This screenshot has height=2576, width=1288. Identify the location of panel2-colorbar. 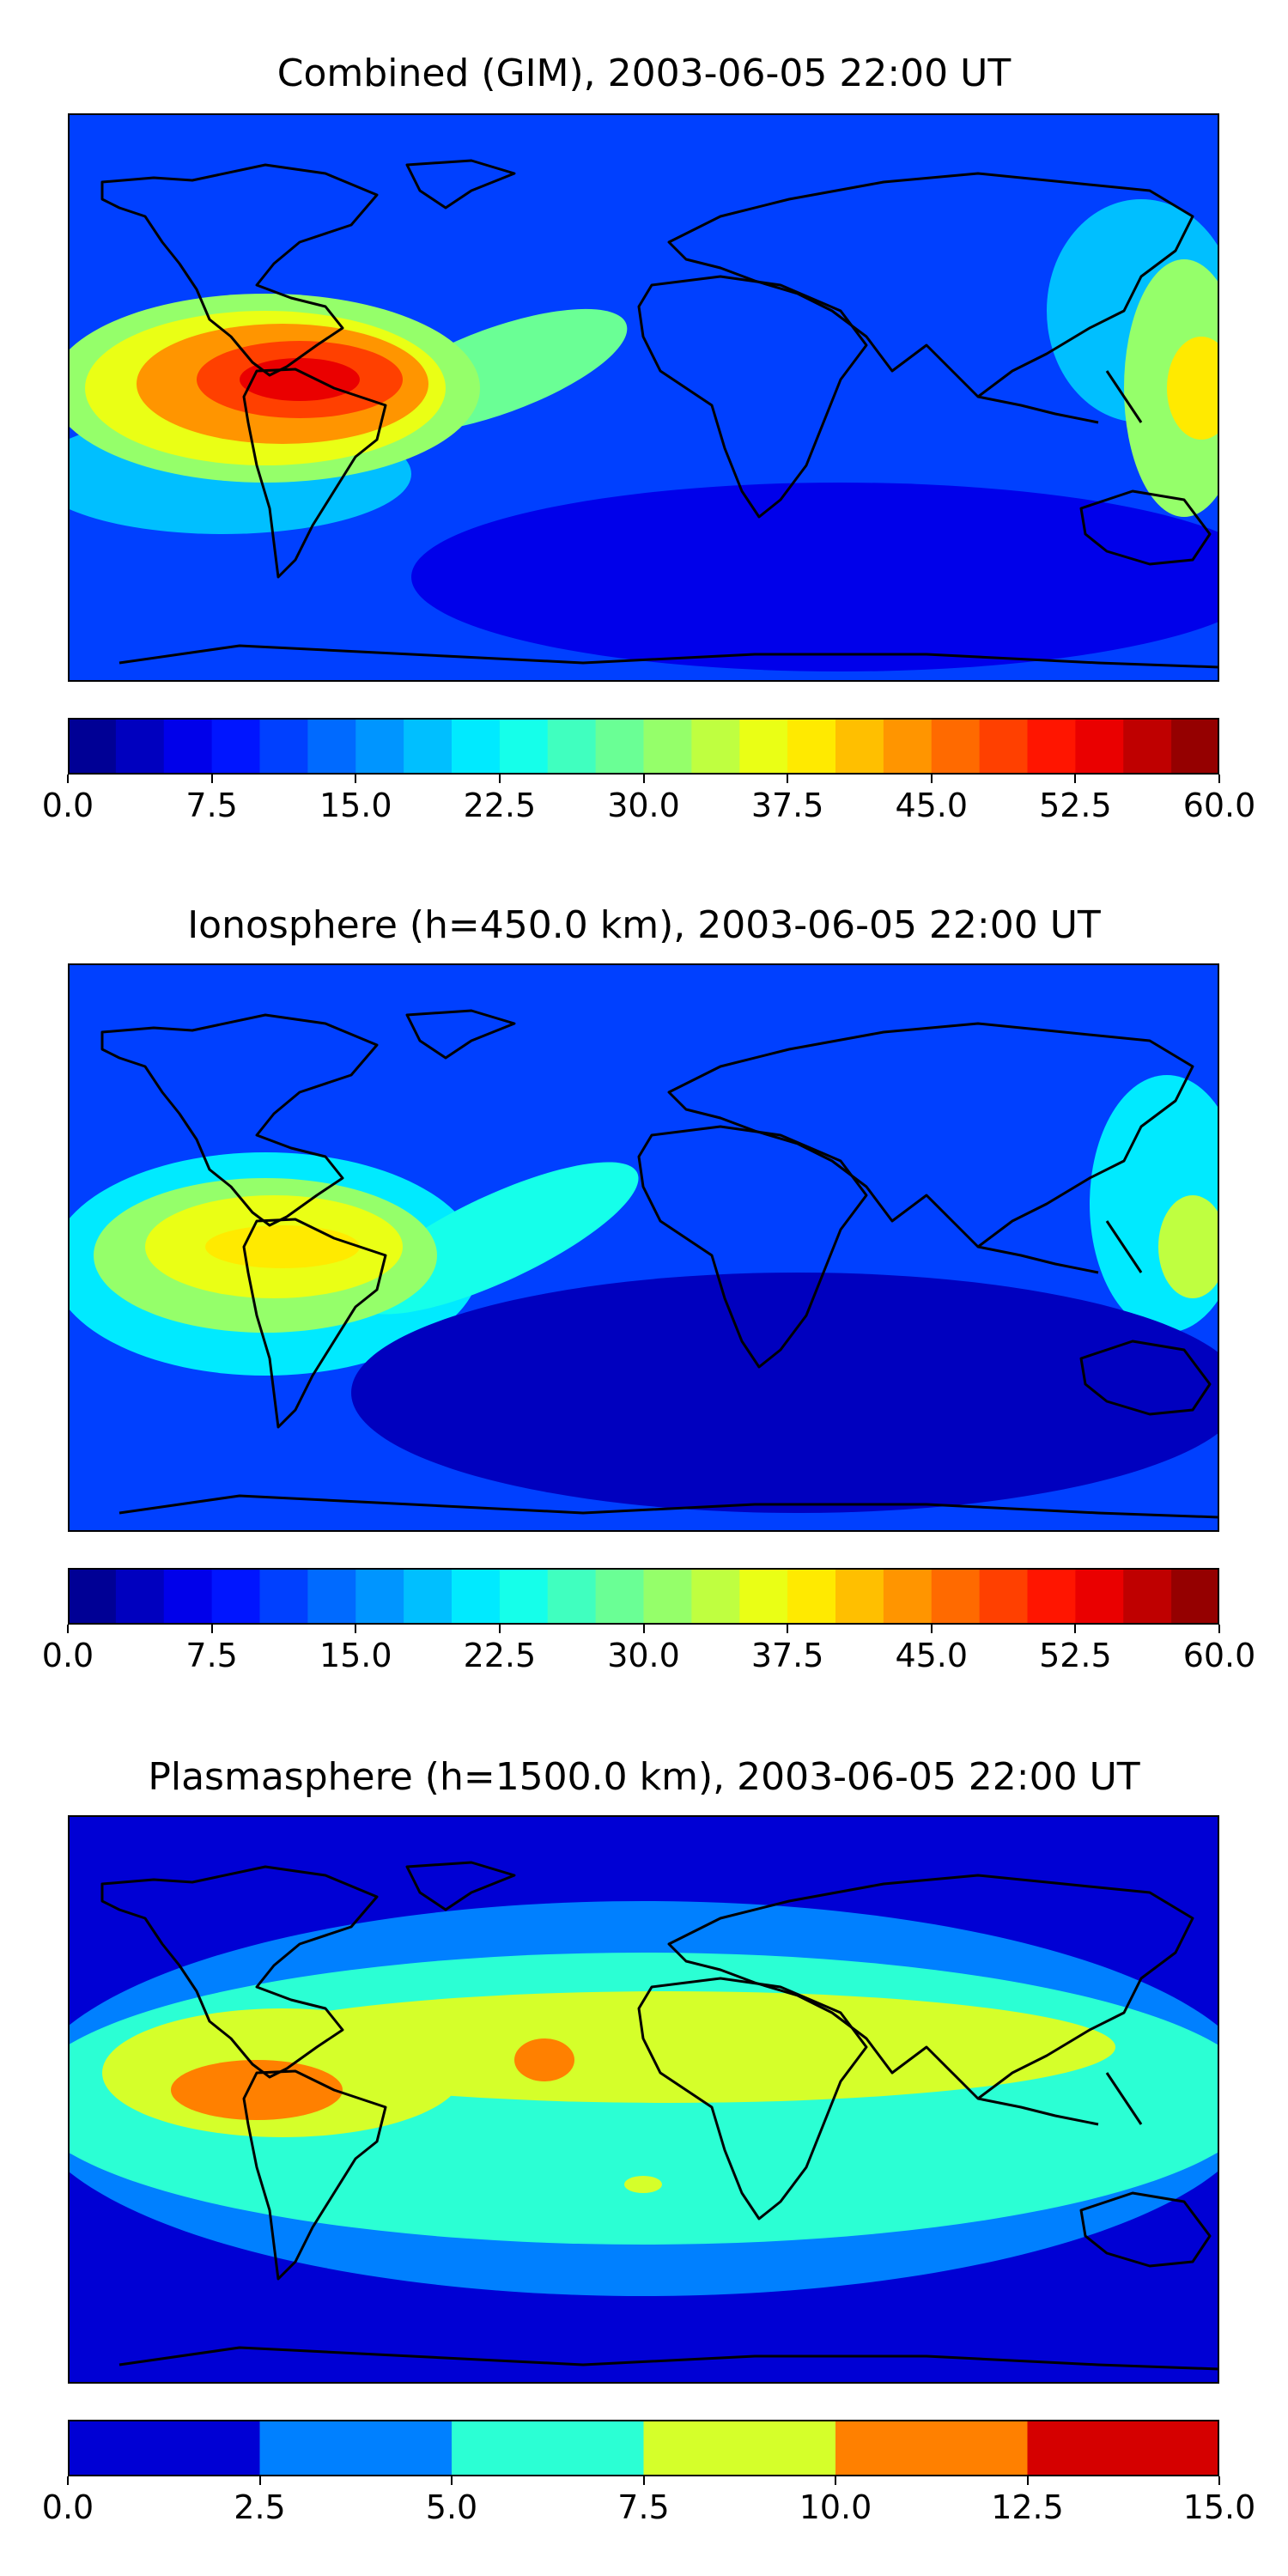
(644, 1597).